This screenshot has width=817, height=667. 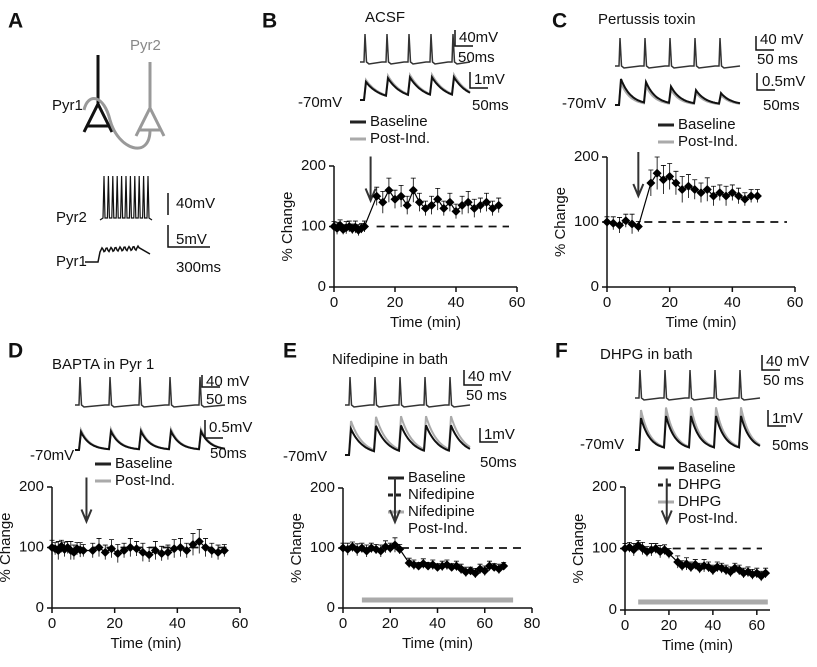 I want to click on legend-label: Post-Ind., so click(x=708, y=518).